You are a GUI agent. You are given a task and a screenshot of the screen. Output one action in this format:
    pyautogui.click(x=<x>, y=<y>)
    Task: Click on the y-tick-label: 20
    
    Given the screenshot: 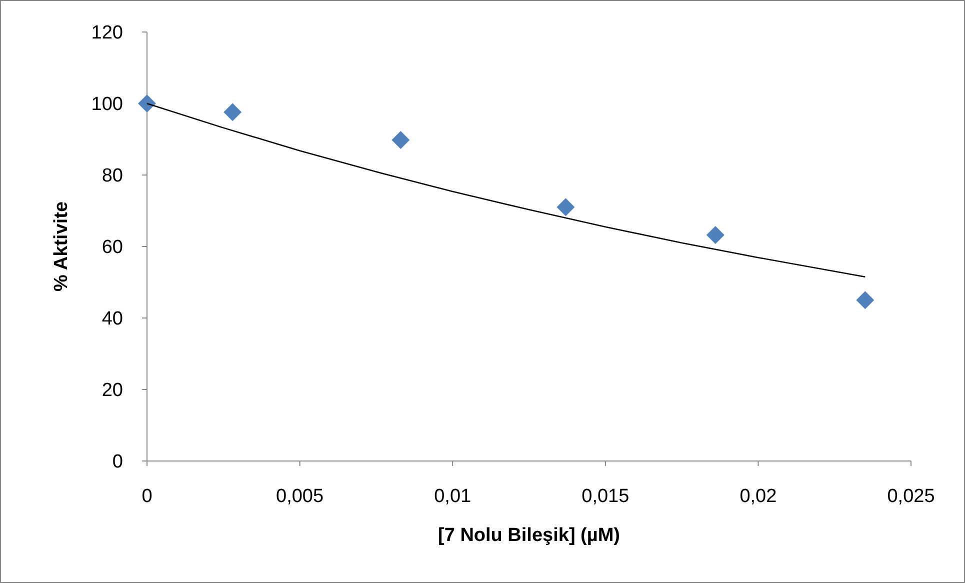 What is the action you would take?
    pyautogui.click(x=112, y=391)
    